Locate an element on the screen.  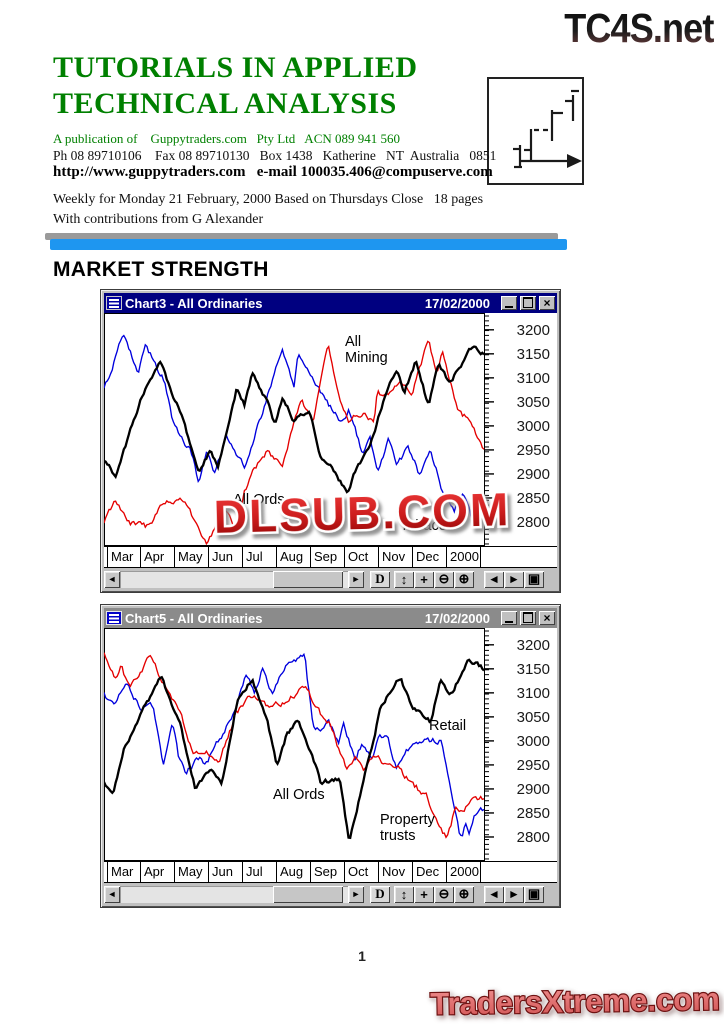
tc4s-logo-text: TC4S.net is located at coordinates (639, 28).